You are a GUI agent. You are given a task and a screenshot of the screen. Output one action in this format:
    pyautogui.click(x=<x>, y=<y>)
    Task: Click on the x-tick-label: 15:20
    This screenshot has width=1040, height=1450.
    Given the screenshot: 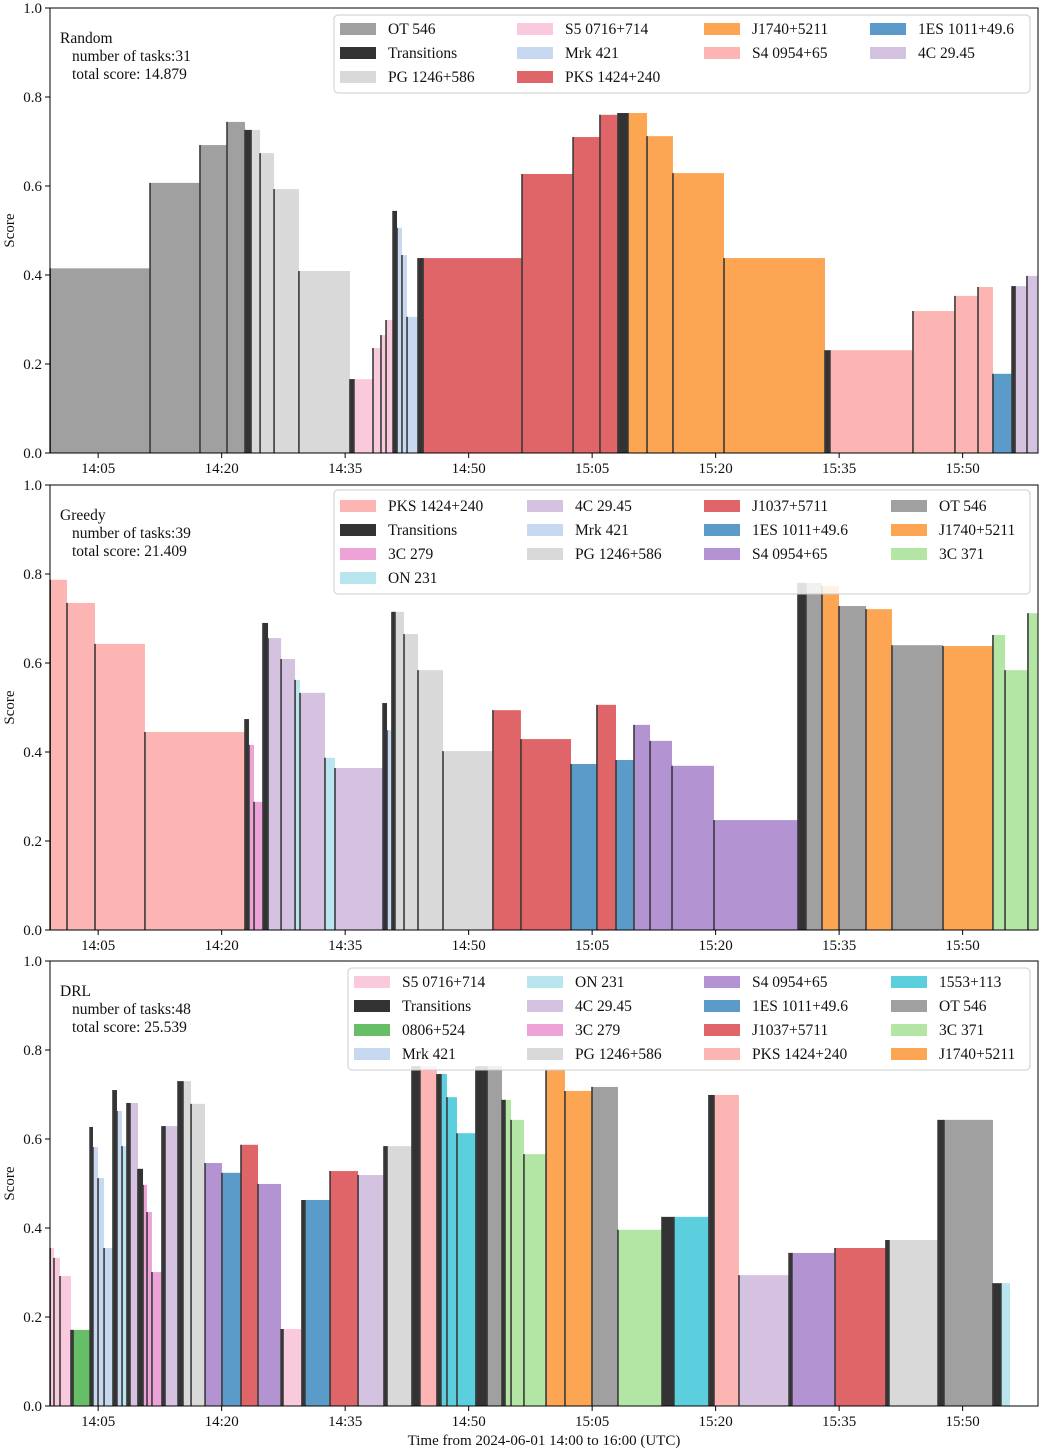 What is the action you would take?
    pyautogui.click(x=716, y=946)
    